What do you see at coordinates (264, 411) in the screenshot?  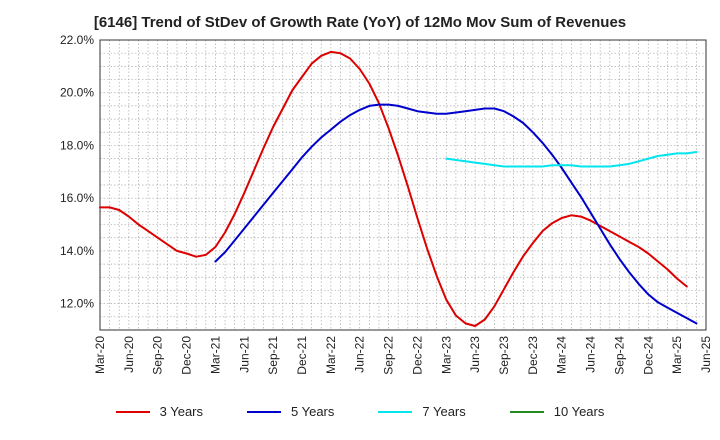 I see `legend-swatch-5-years` at bounding box center [264, 411].